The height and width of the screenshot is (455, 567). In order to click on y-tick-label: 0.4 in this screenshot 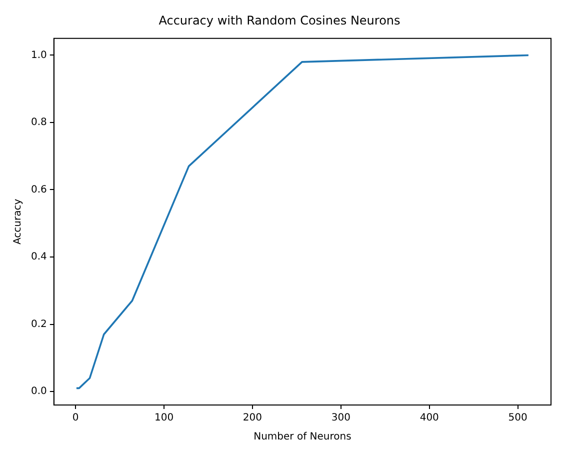, I will do `click(38, 257)`.